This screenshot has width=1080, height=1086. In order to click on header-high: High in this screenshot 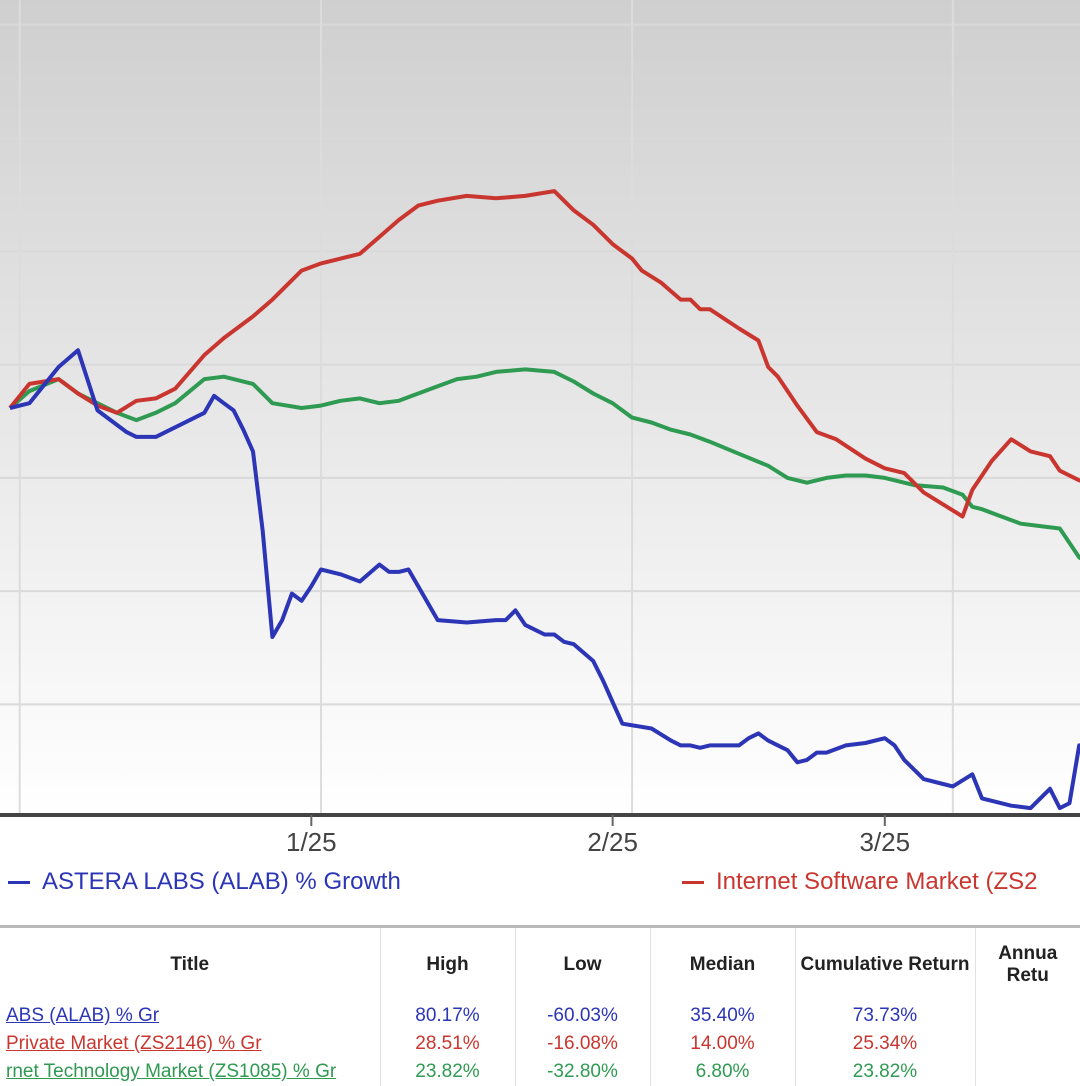, I will do `click(447, 964)`.